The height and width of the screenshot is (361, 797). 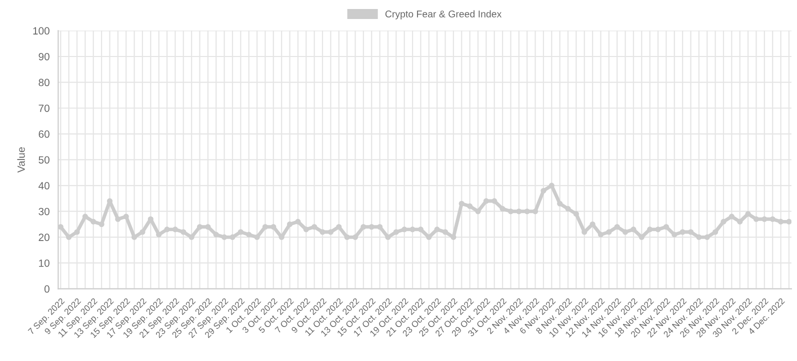 I want to click on y-tick-label: 100, so click(x=41, y=31).